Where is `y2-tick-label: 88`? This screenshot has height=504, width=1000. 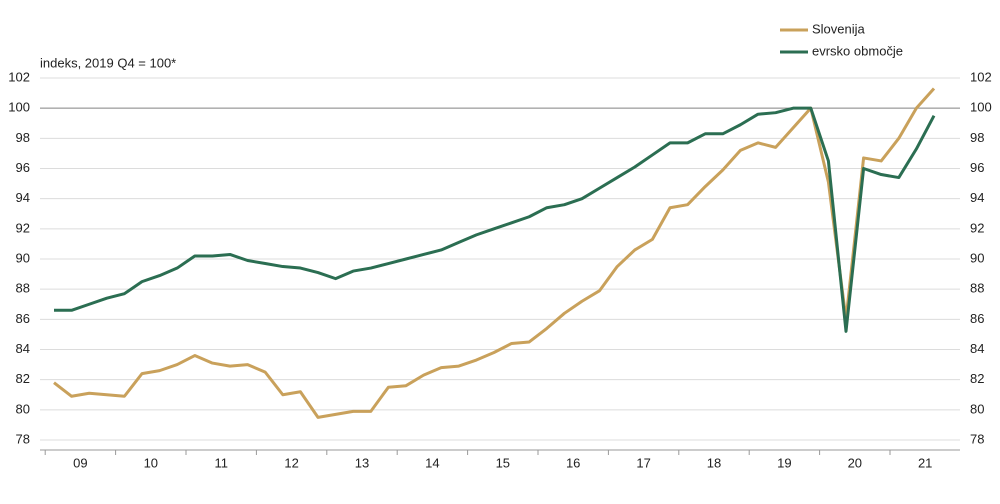
y2-tick-label: 88 is located at coordinates (977, 288).